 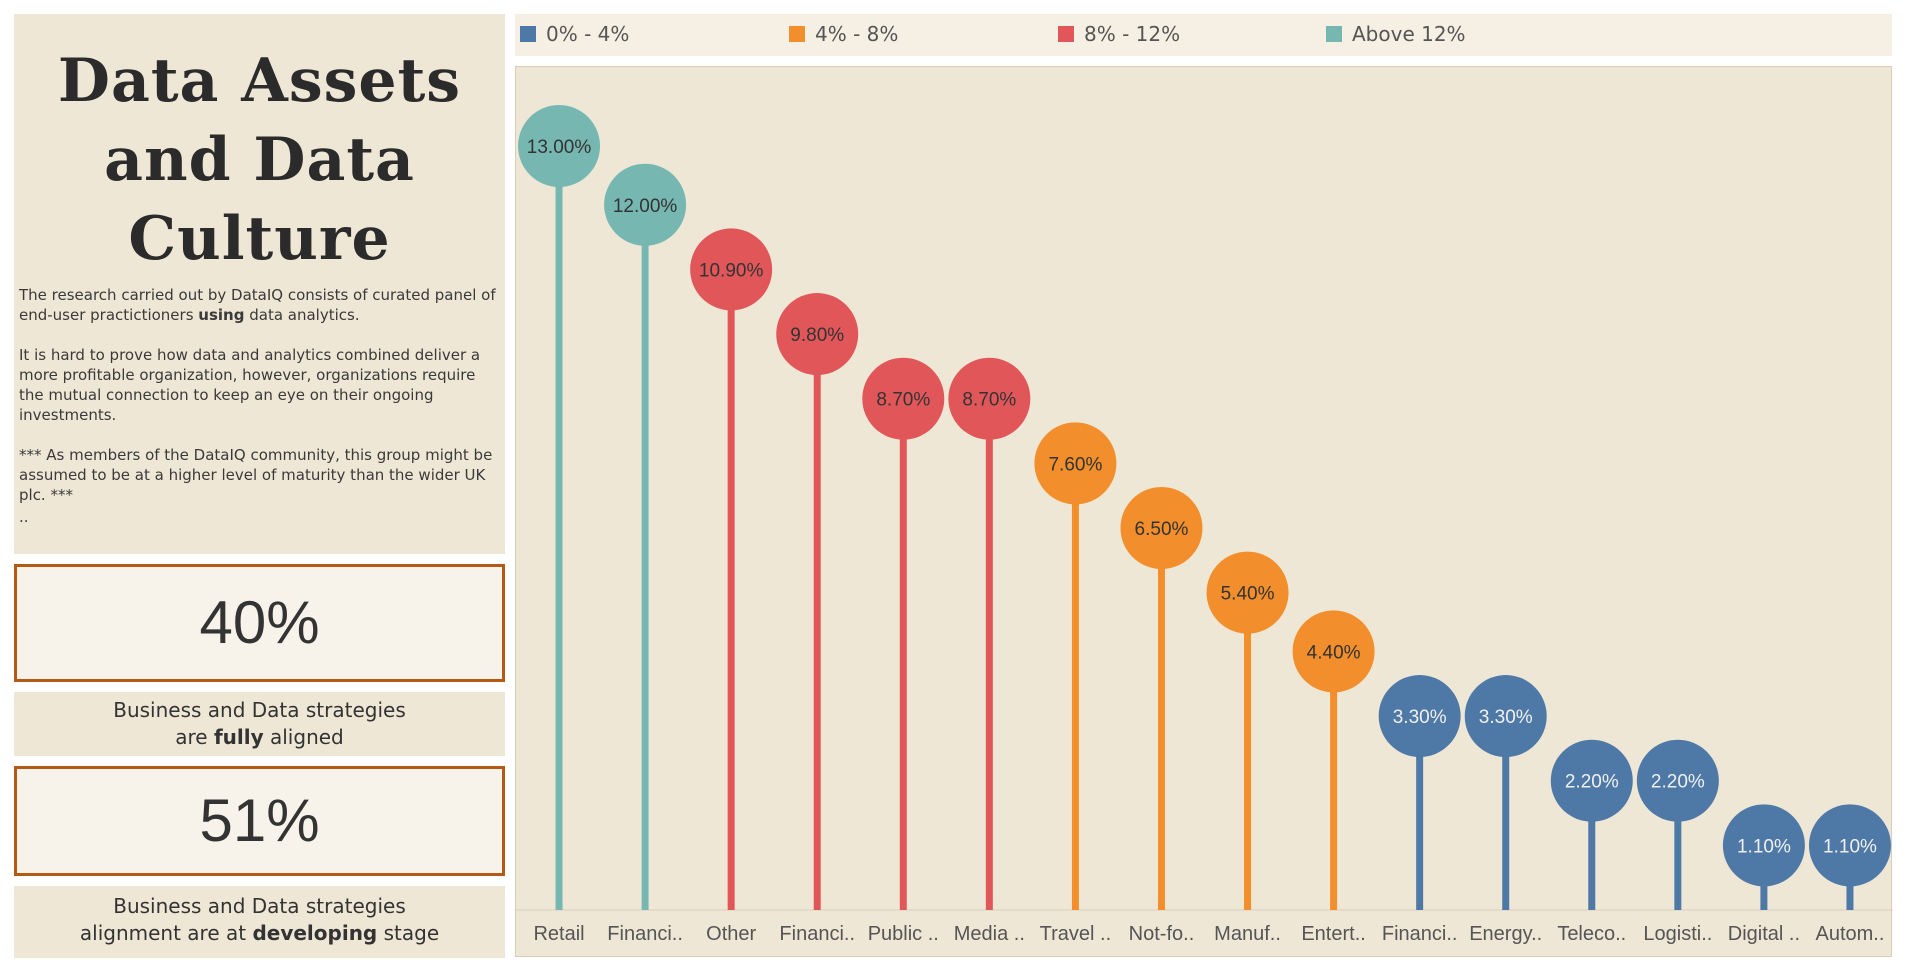 What do you see at coordinates (731, 934) in the screenshot?
I see `x-tick-label: Other` at bounding box center [731, 934].